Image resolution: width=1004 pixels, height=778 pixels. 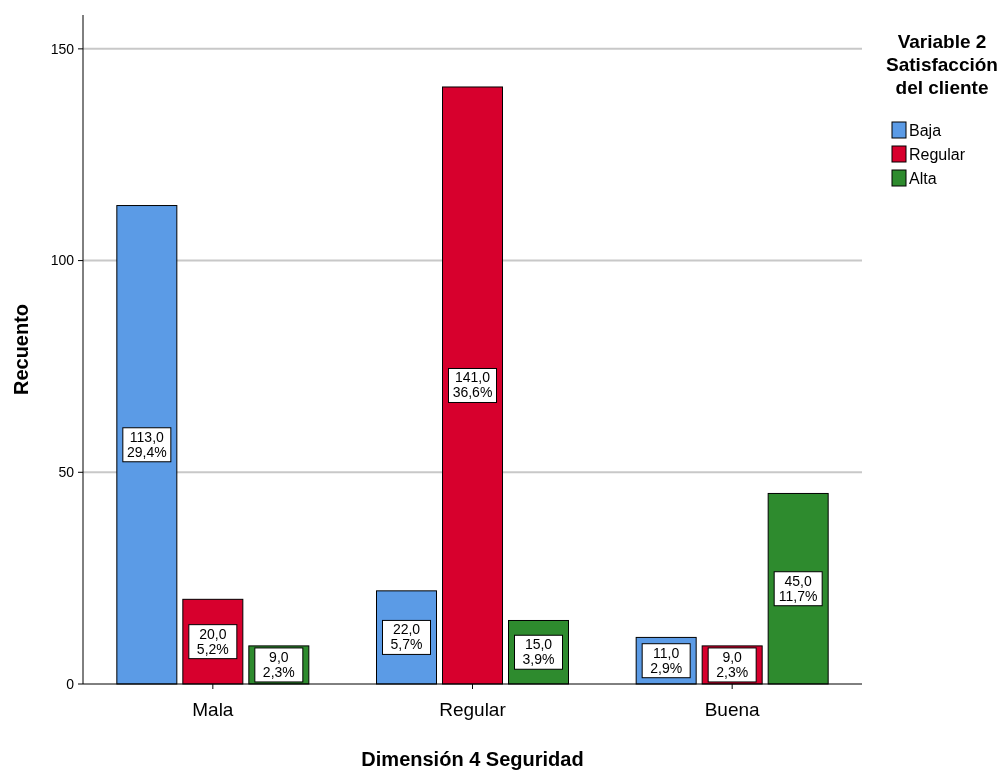 I want to click on y-tick-label: 50, so click(x=66, y=472).